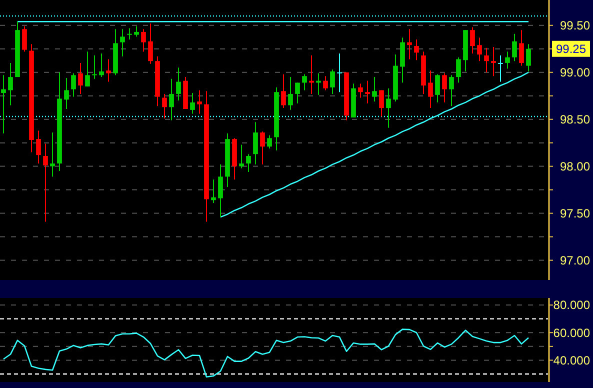 Image resolution: width=593 pixels, height=388 pixels. Describe the element at coordinates (571, 360) in the screenshot. I see `y-tick-label: 40.000` at that location.